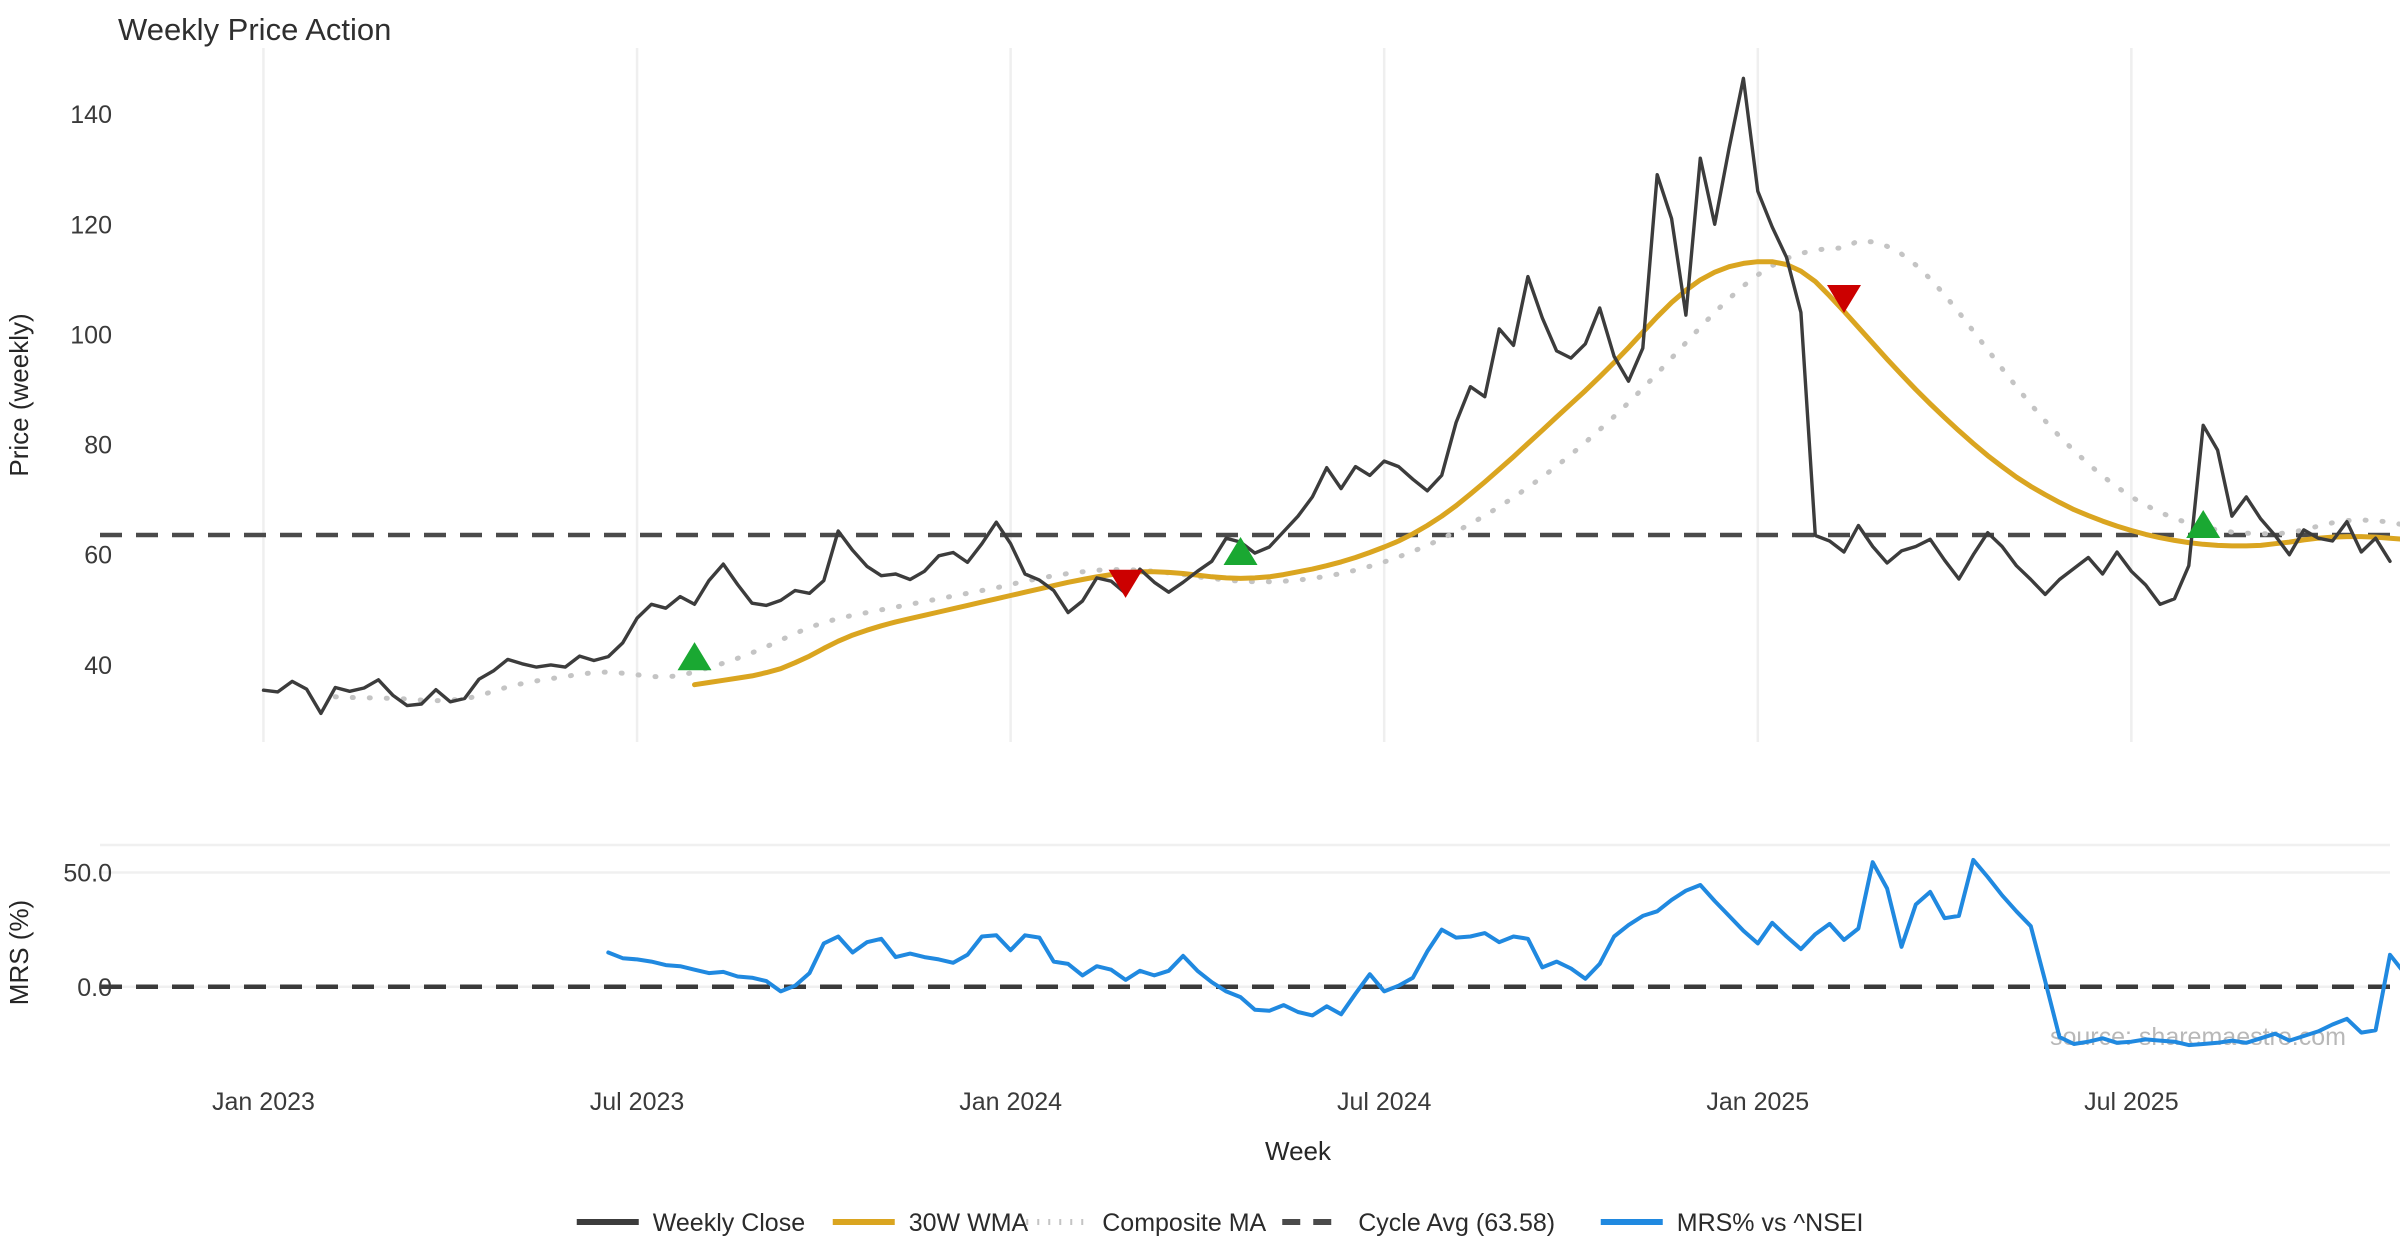  Describe the element at coordinates (2131, 1102) in the screenshot. I see `x-tick-label: Jul 2025` at that location.